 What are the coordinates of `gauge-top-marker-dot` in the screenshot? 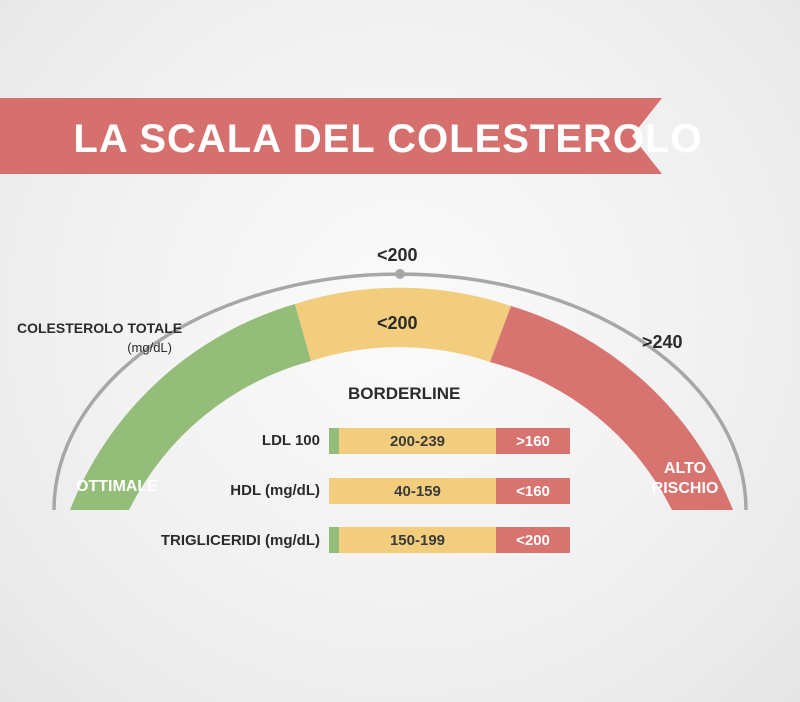 It's located at (400, 274).